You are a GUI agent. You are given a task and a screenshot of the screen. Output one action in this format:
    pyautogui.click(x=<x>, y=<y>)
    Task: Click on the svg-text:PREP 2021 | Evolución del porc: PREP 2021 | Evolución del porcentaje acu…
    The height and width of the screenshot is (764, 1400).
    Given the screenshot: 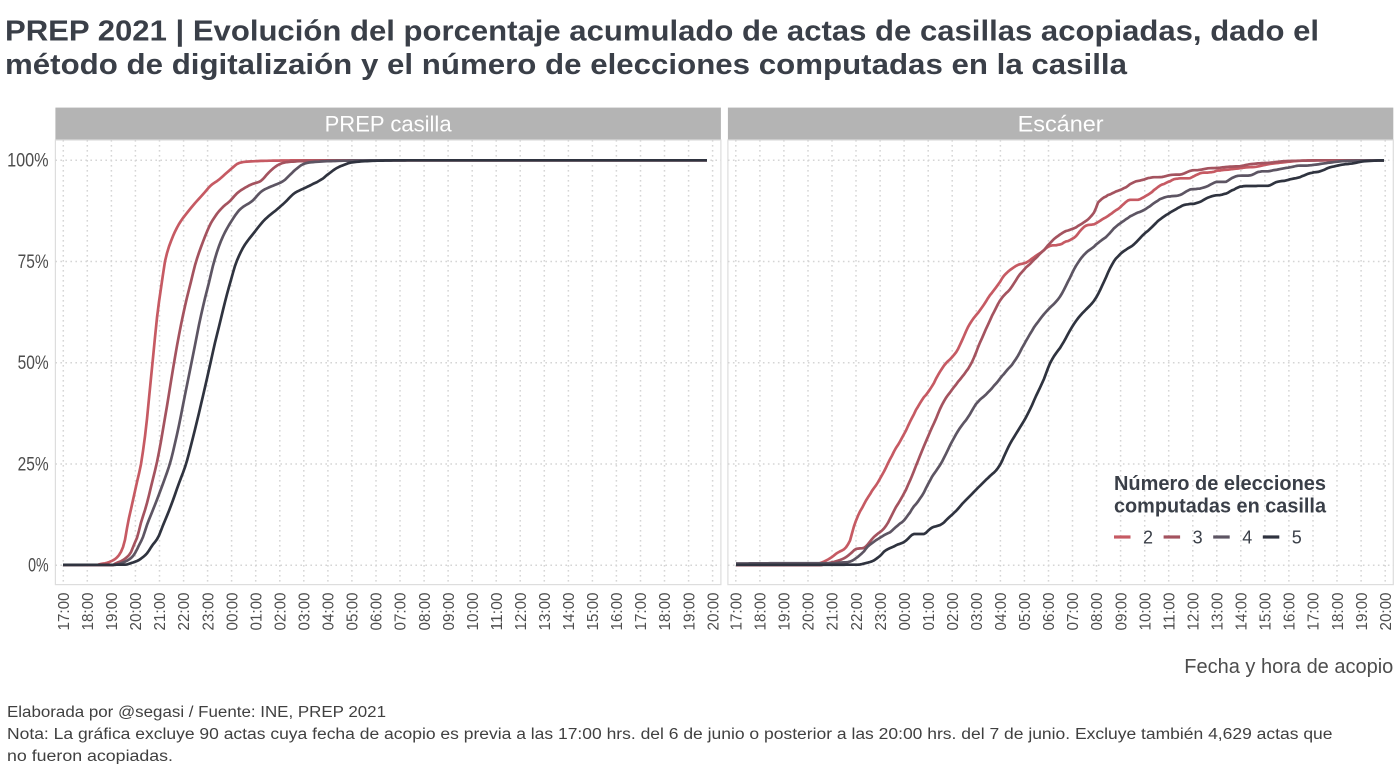 What is the action you would take?
    pyautogui.click(x=662, y=32)
    